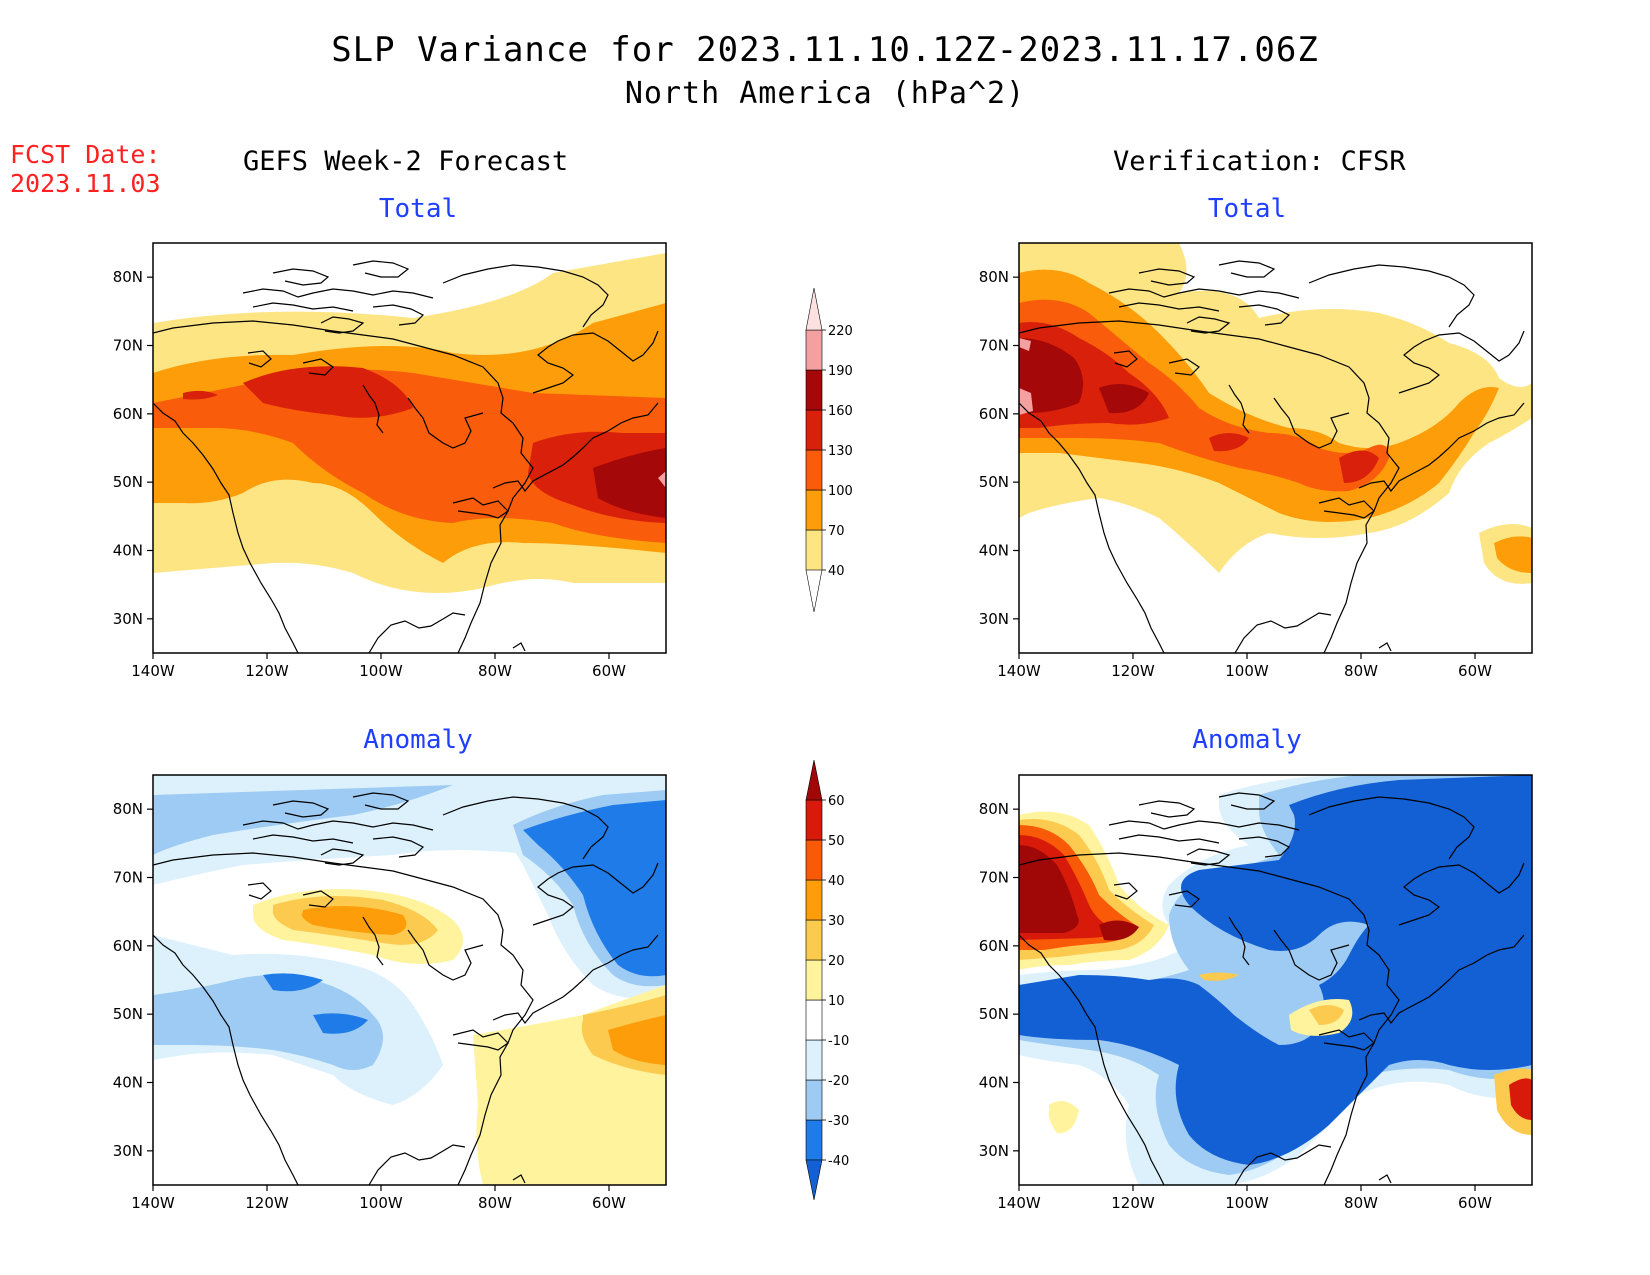 The image size is (1650, 1275). What do you see at coordinates (1247, 1203) in the screenshot?
I see `verification-anomaly-lon-label: 100W` at bounding box center [1247, 1203].